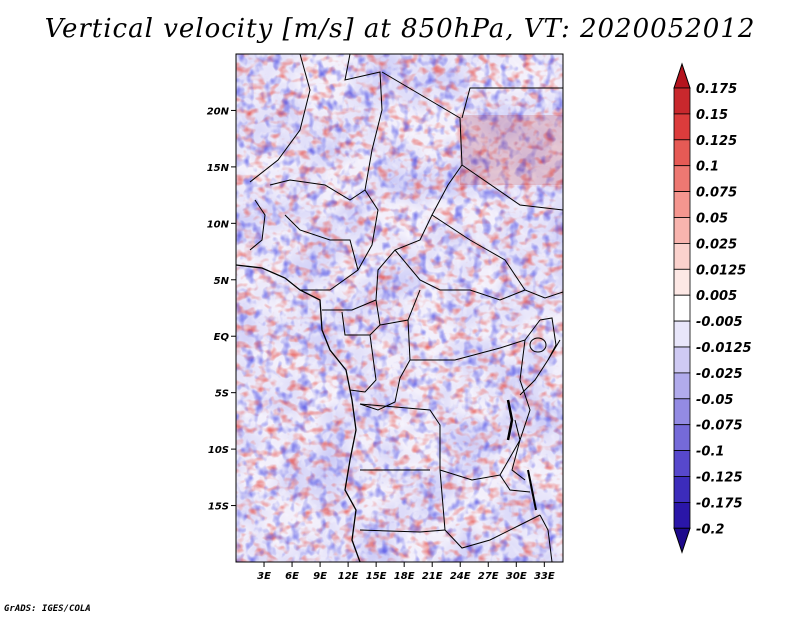 The height and width of the screenshot is (618, 800). What do you see at coordinates (544, 576) in the screenshot?
I see `x-tick-label: 33E` at bounding box center [544, 576].